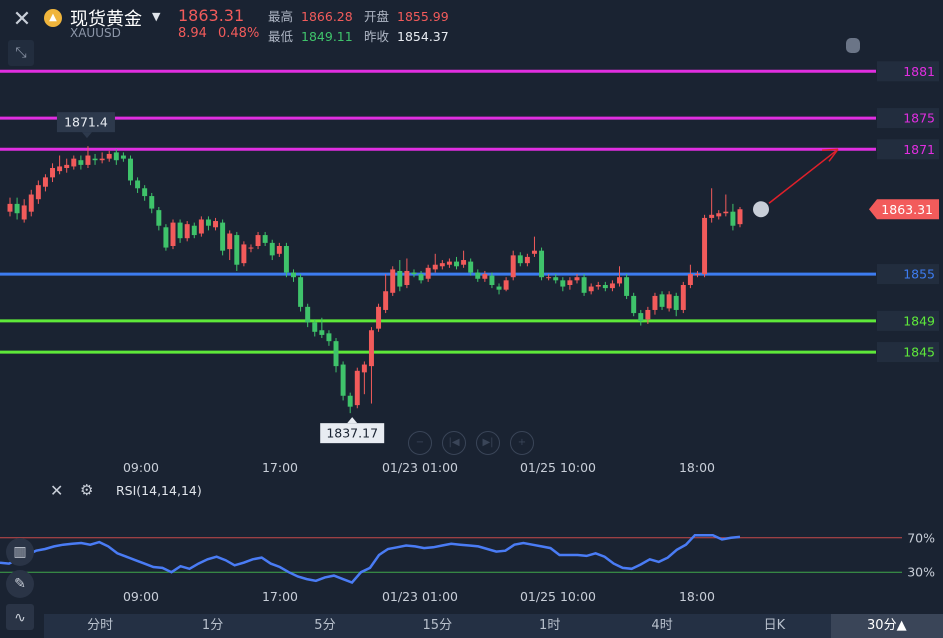 The image size is (943, 638). What do you see at coordinates (20, 552) in the screenshot?
I see `indicator-icon: ▥` at bounding box center [20, 552].